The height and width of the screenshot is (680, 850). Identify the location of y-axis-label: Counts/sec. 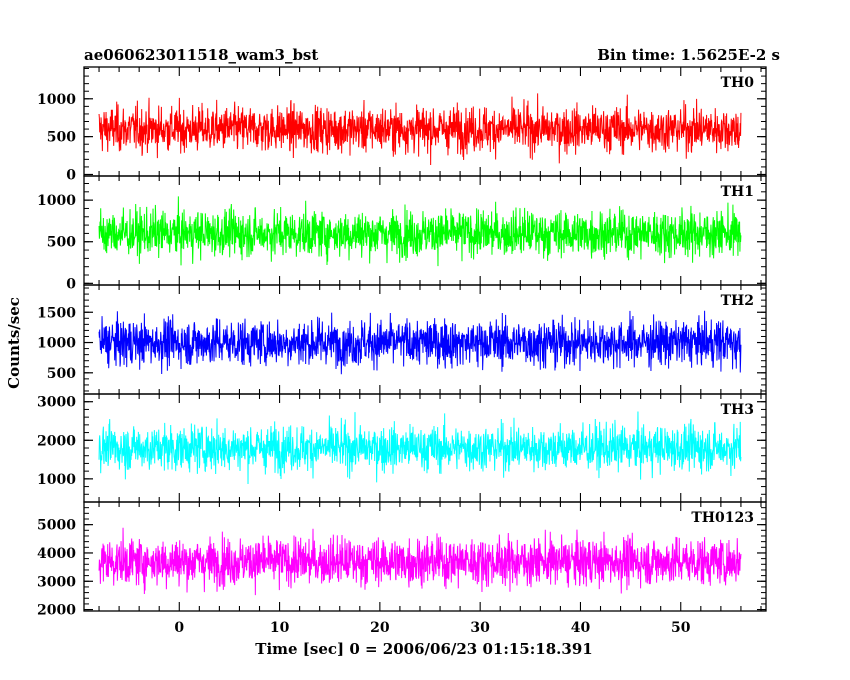
(14, 343).